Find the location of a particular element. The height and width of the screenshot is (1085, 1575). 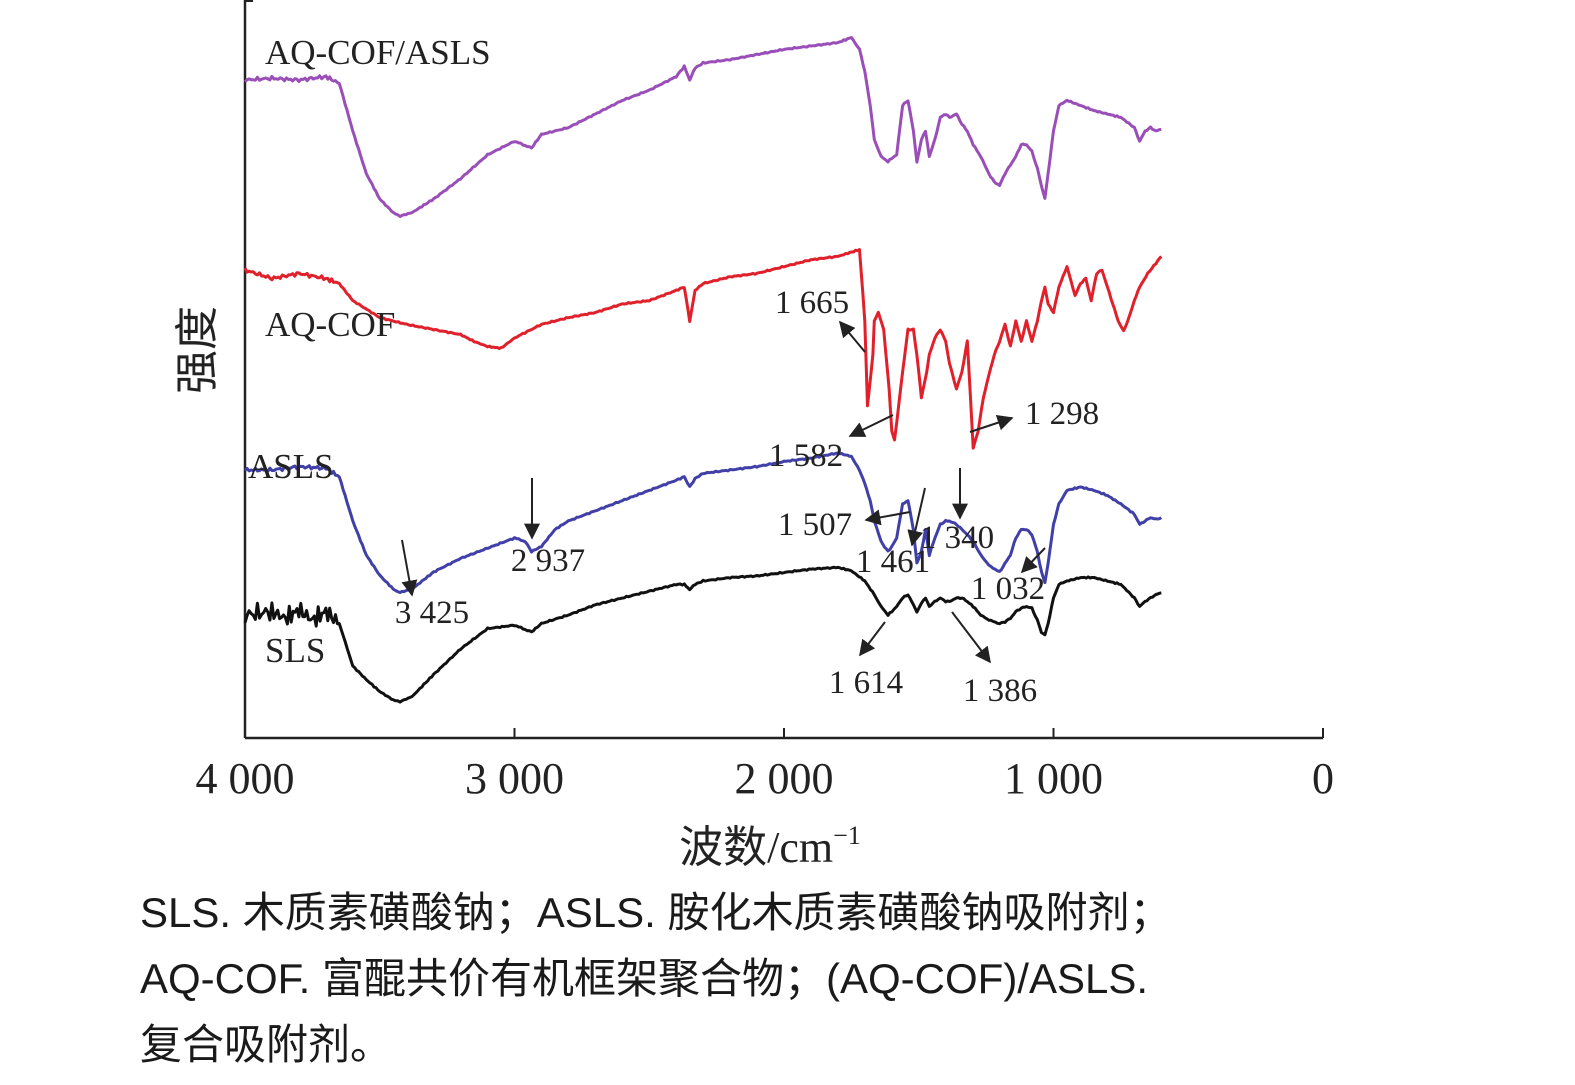

peak-label: 1 614 is located at coordinates (866, 683).